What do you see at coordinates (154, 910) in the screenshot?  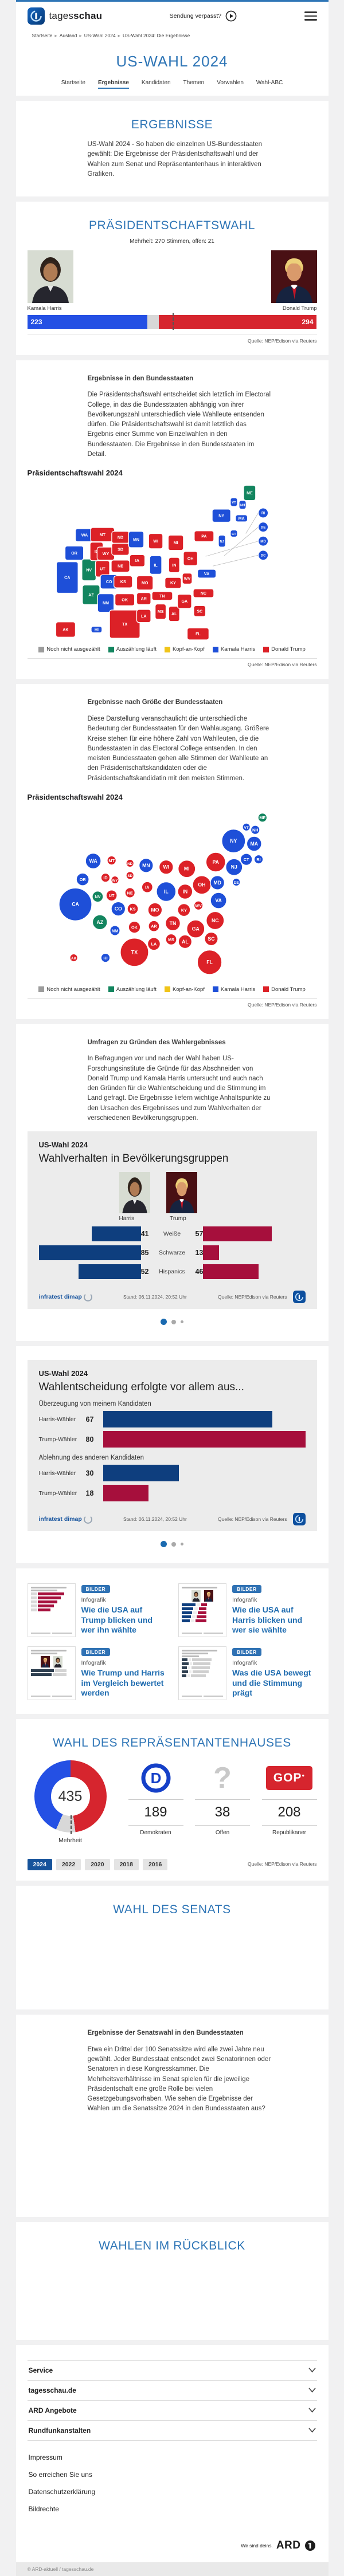 I see `bubble-state-MO: MO` at bounding box center [154, 910].